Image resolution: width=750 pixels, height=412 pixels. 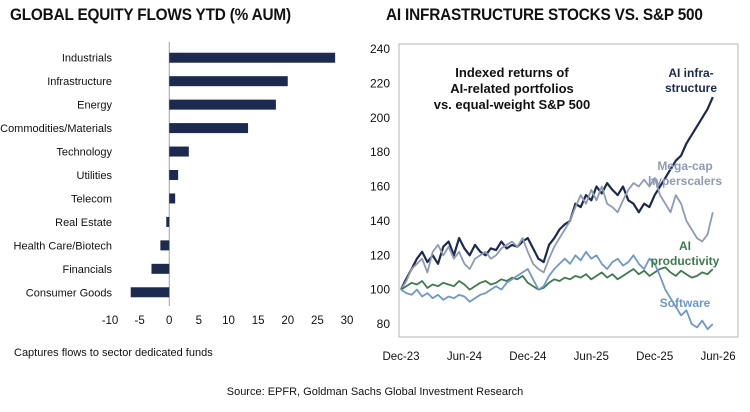 What do you see at coordinates (172, 198) in the screenshot?
I see `bar-telecom` at bounding box center [172, 198].